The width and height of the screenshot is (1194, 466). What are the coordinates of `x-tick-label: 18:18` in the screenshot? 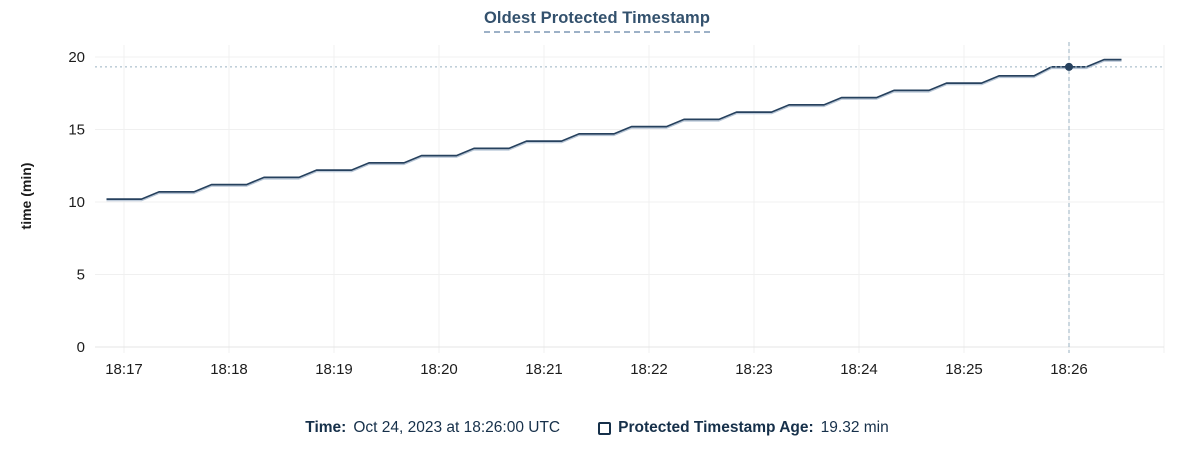 It's located at (229, 369).